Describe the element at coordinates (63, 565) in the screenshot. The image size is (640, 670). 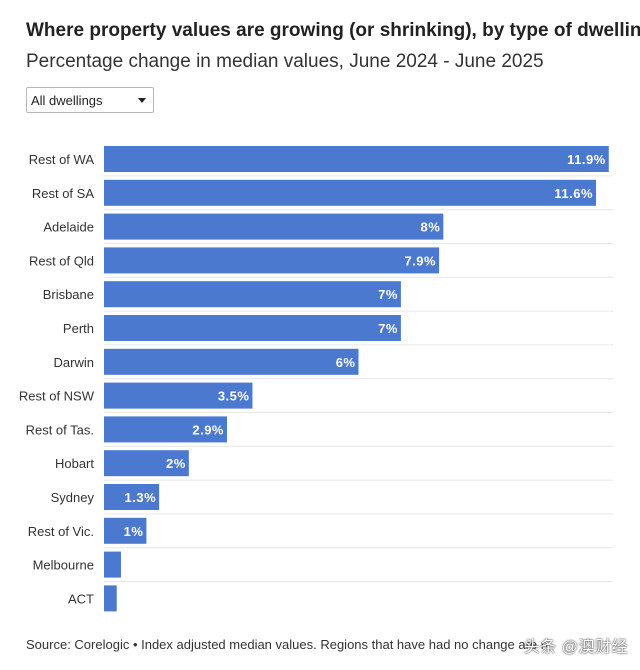
I see `category-label: Melbourne` at that location.